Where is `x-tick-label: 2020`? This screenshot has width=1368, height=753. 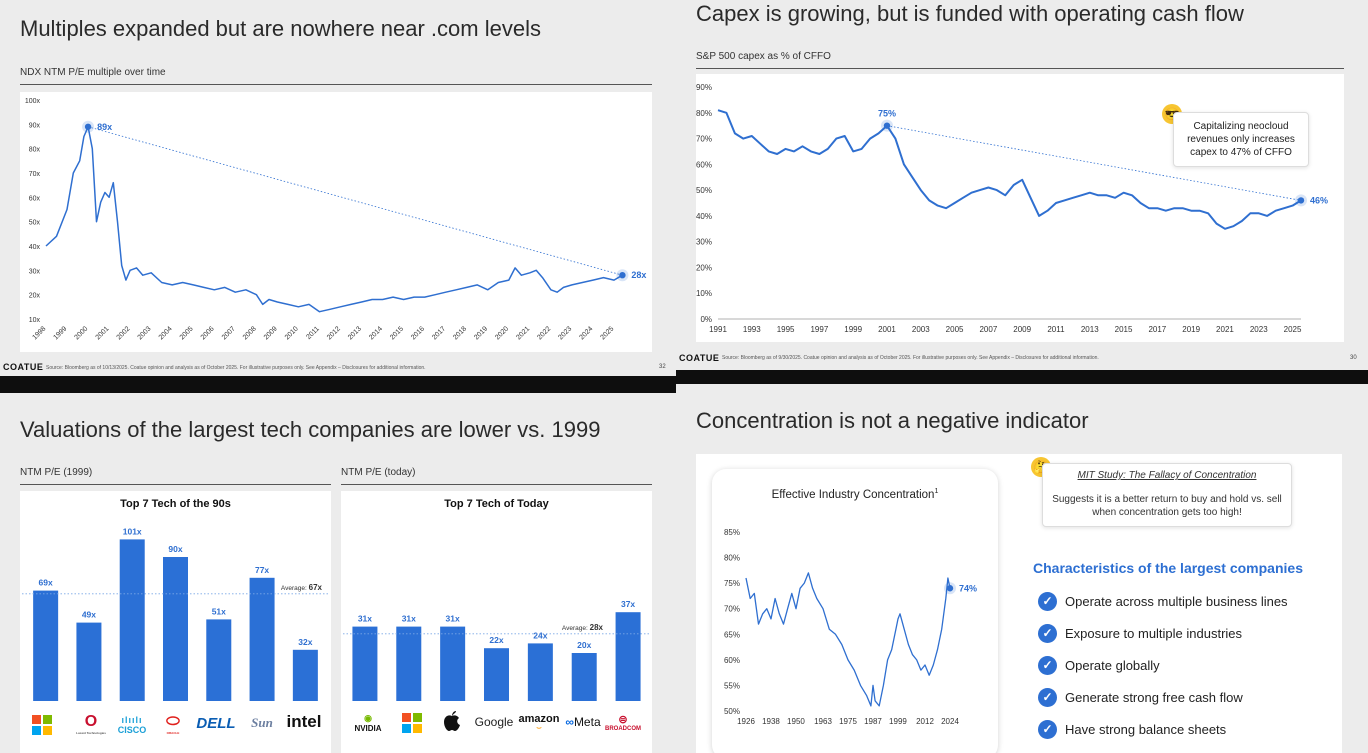
x-tick-label: 2020 is located at coordinates (502, 333).